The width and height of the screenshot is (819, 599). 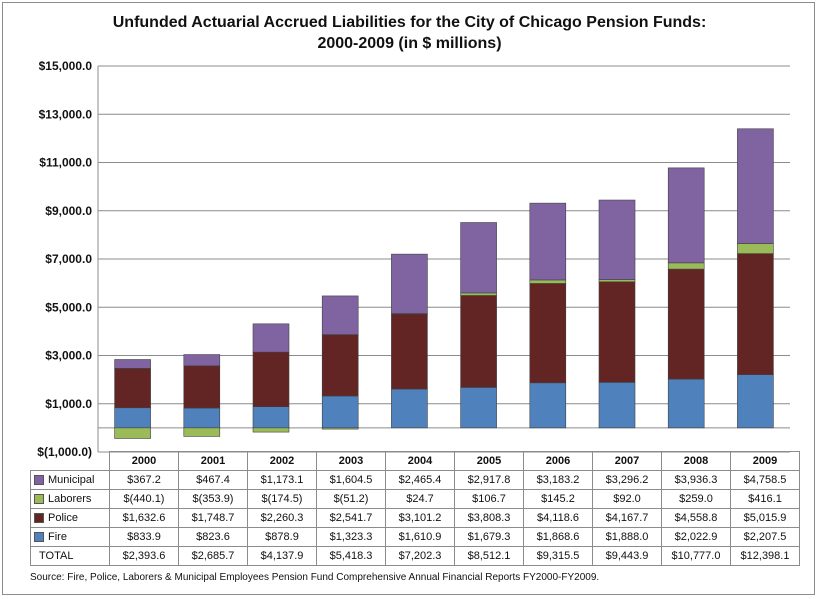 I want to click on data-value: $1,604.5, so click(x=351, y=480).